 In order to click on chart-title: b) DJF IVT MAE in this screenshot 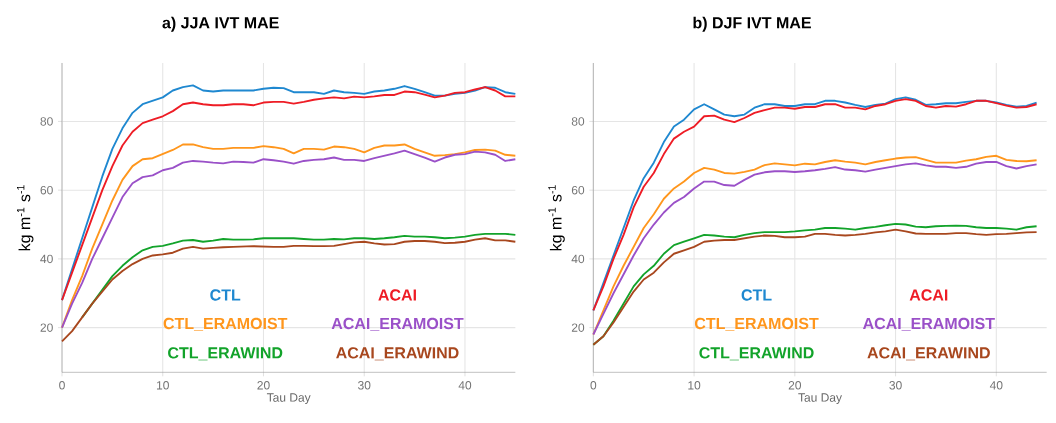, I will do `click(752, 24)`.